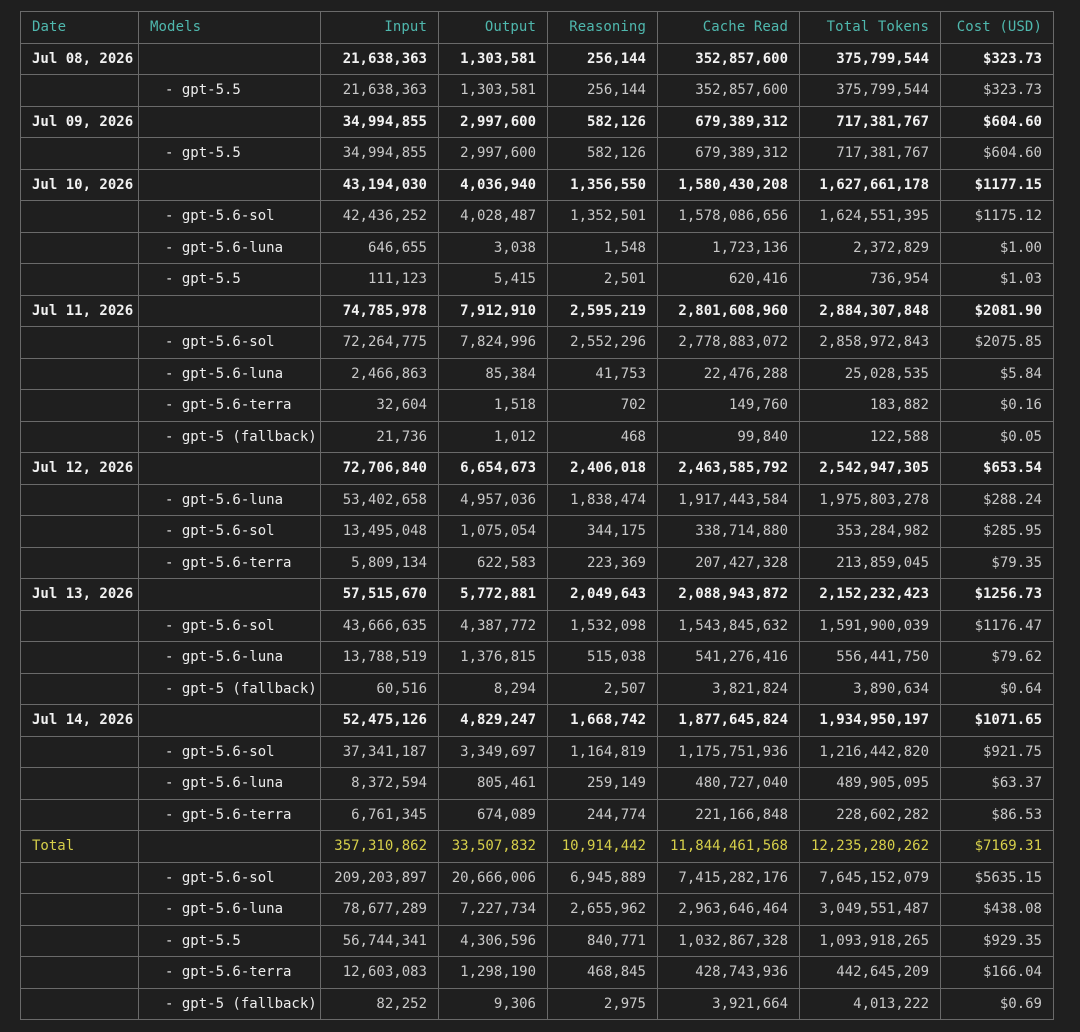 The image size is (1080, 1032). Describe the element at coordinates (379, 562) in the screenshot. I see `input-cell: 5,809,134` at that location.